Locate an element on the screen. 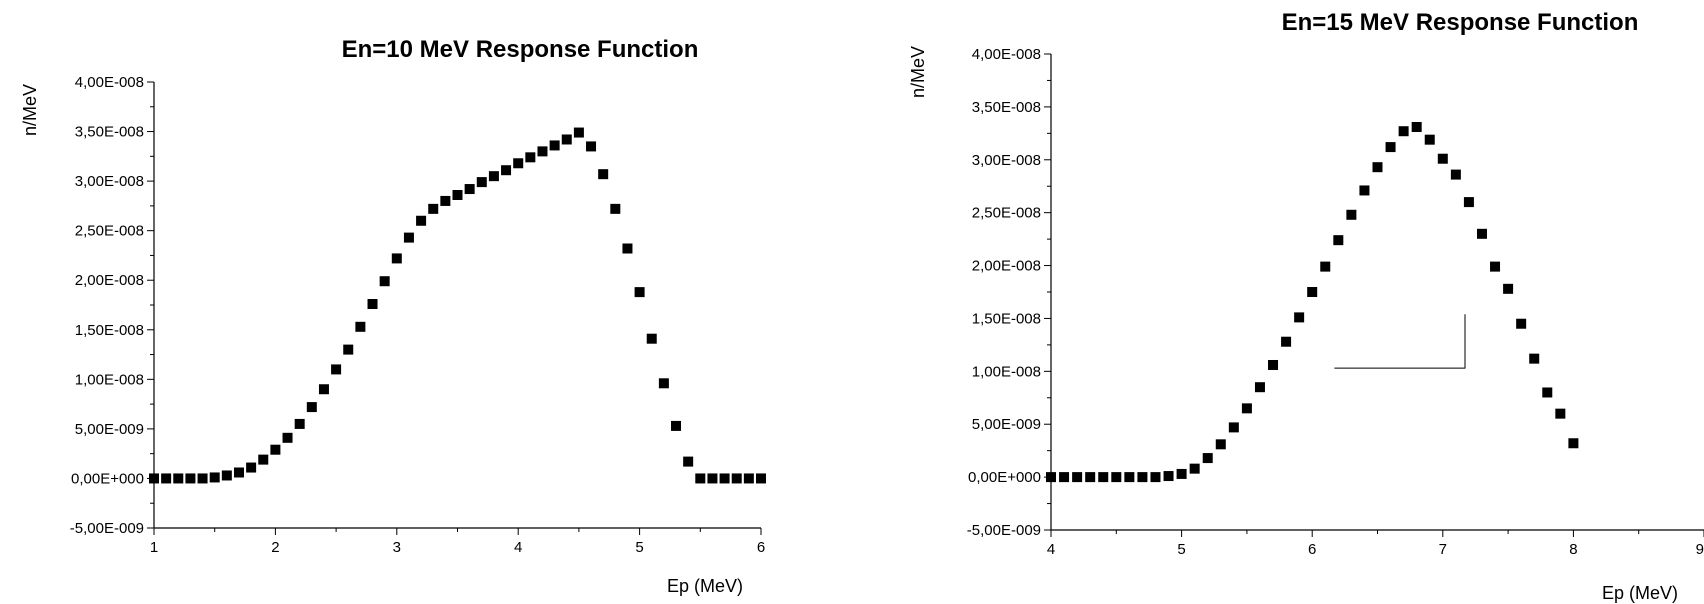  x-tick-label: 7 is located at coordinates (1443, 549).